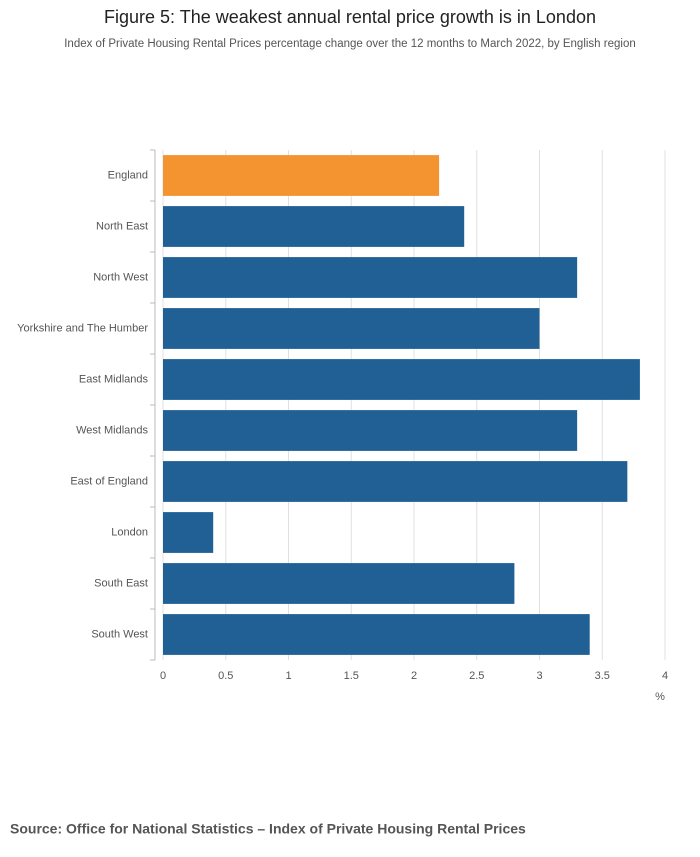 This screenshot has width=700, height=857. I want to click on y-tick-label: East of England, so click(109, 481).